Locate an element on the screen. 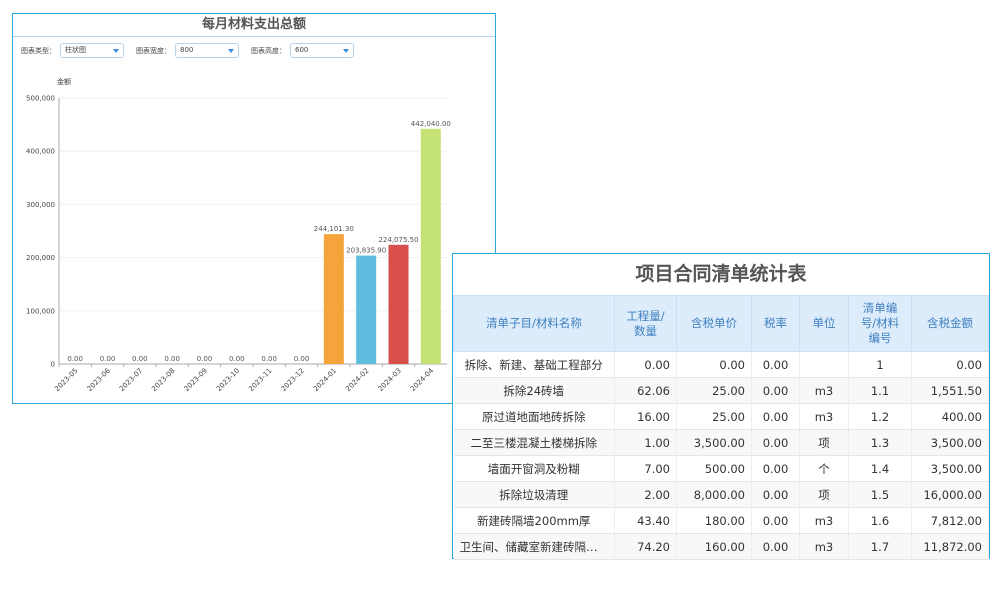 The width and height of the screenshot is (1000, 600). column-header: 工程量/数量 is located at coordinates (645, 323).